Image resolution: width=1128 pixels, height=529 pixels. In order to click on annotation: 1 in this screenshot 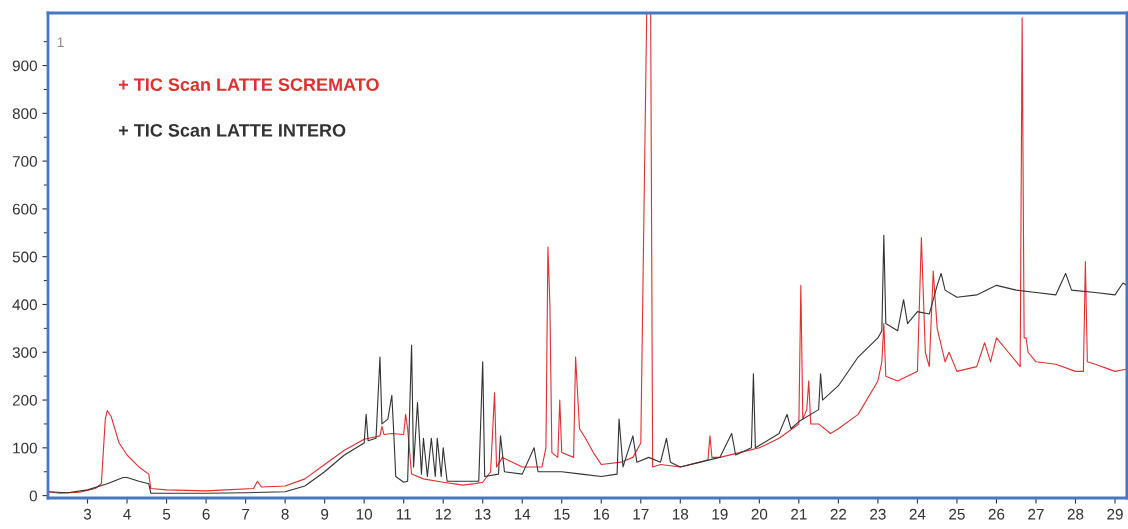, I will do `click(60, 42)`.